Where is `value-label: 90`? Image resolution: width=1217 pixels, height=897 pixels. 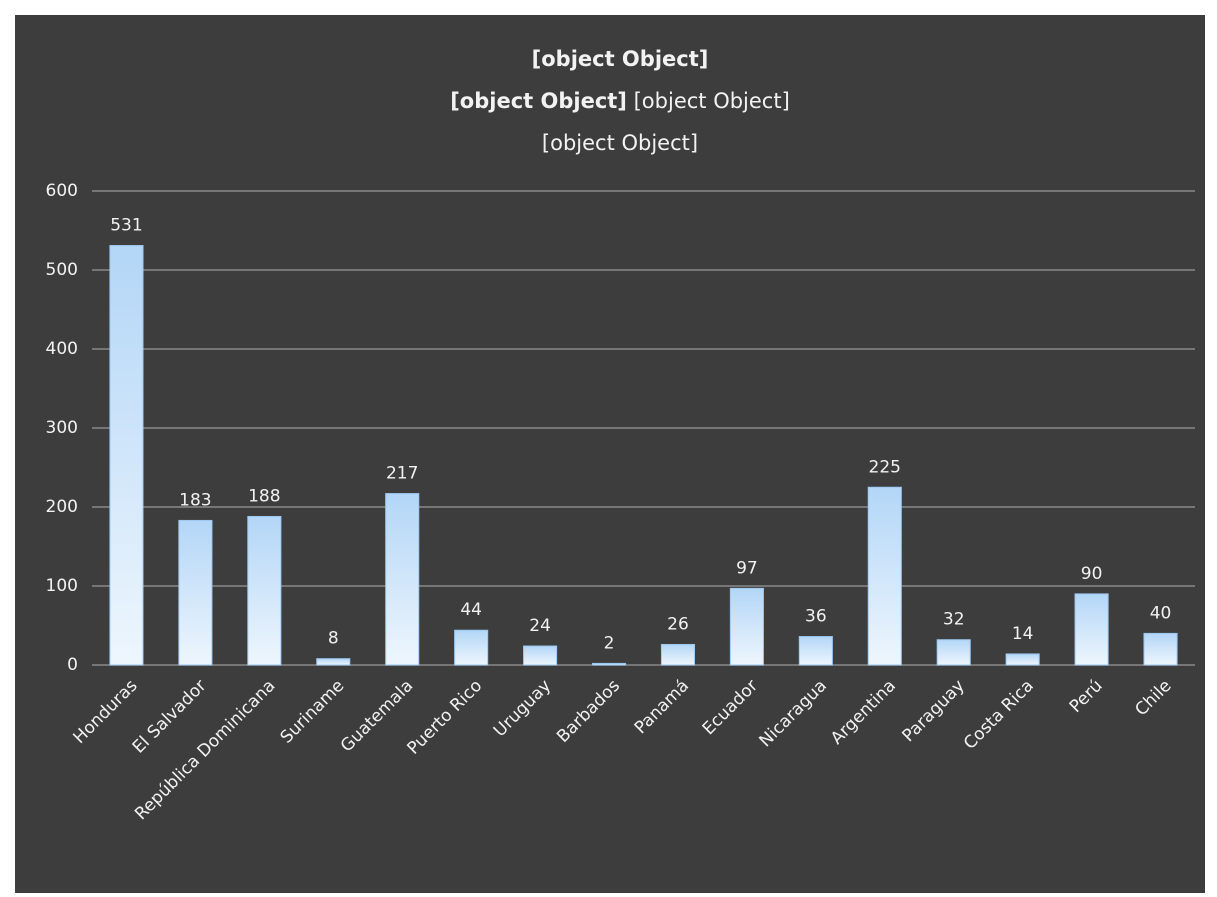 value-label: 90 is located at coordinates (1092, 574).